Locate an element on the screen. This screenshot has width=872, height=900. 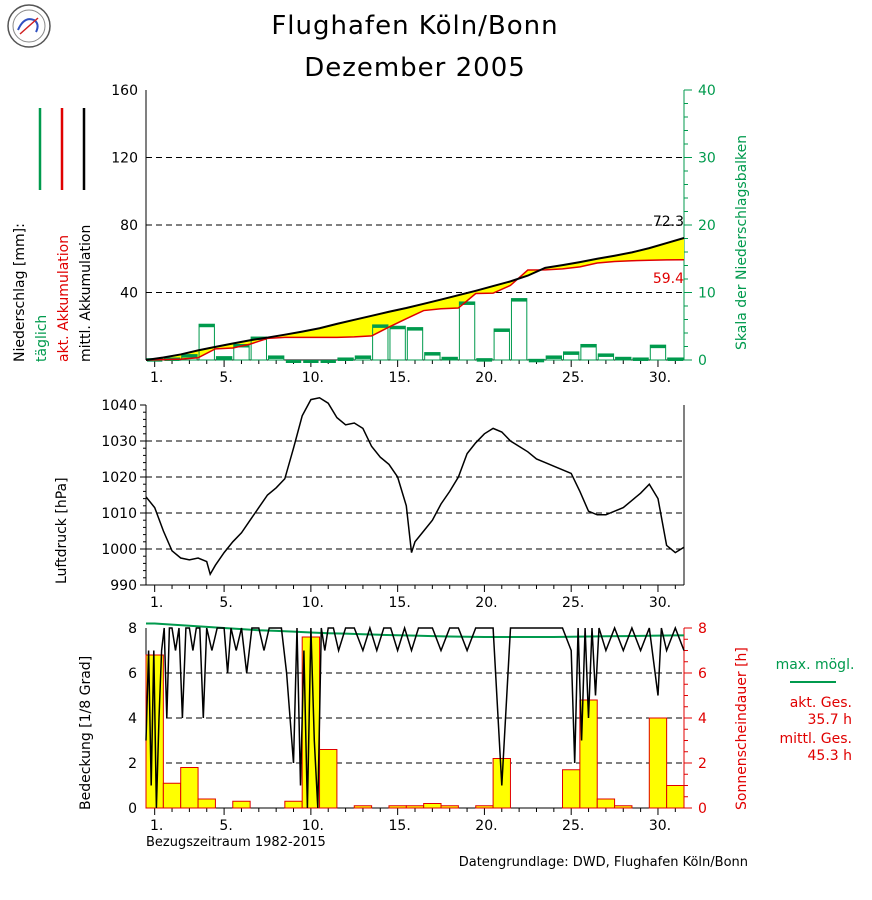
y2-tick-label: 2 is located at coordinates (702, 764).